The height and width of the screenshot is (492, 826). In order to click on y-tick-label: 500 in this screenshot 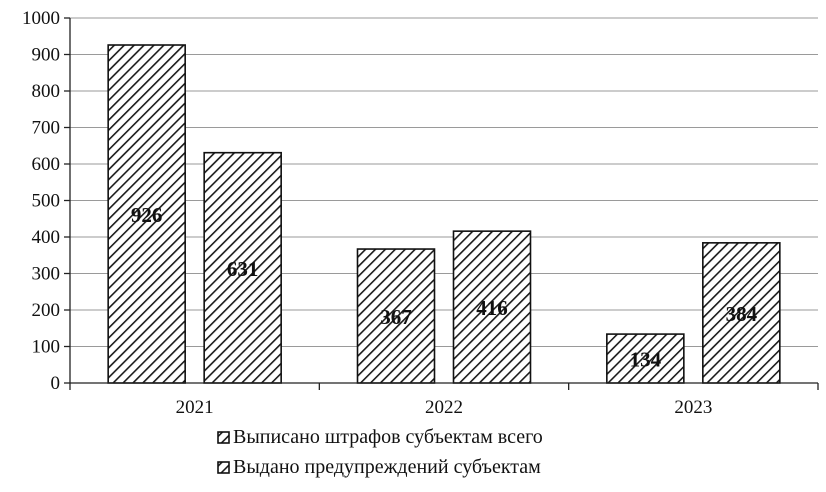, I will do `click(46, 201)`.